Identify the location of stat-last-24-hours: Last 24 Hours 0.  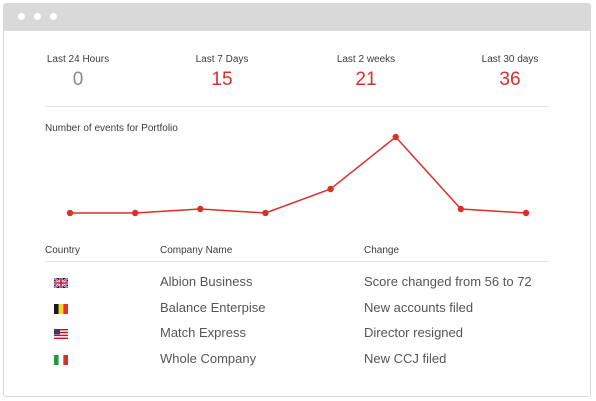
(78, 72).